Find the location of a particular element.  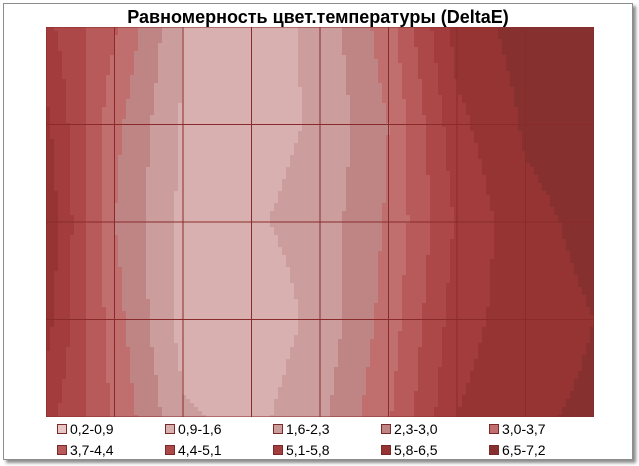

legend-item: 2,3-3,0 is located at coordinates (435, 428).